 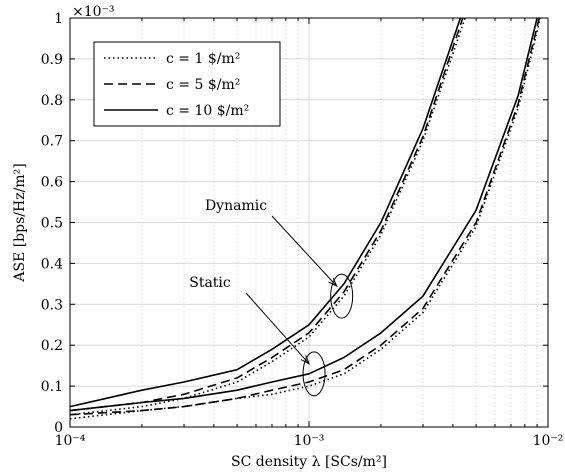 What do you see at coordinates (548, 441) in the screenshot?
I see `x-tick-label: 10⁻²` at bounding box center [548, 441].